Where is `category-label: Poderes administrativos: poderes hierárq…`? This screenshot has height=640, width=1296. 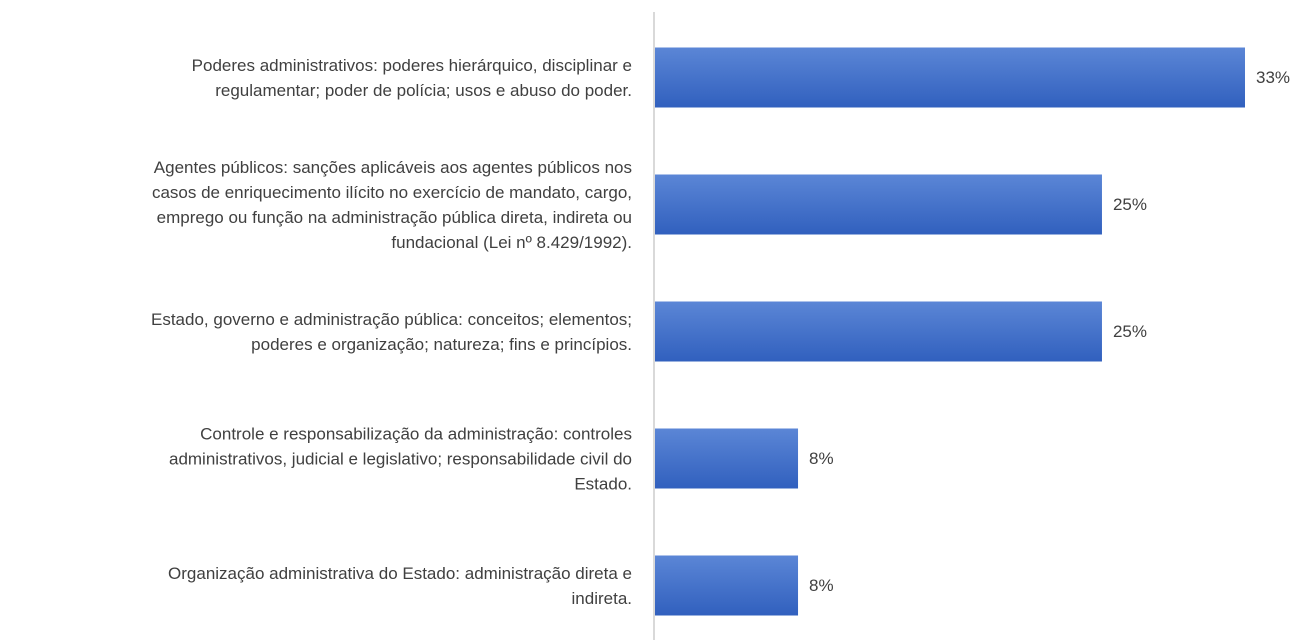
category-label: Poderes administrativos: poderes hierárq… is located at coordinates (411, 77).